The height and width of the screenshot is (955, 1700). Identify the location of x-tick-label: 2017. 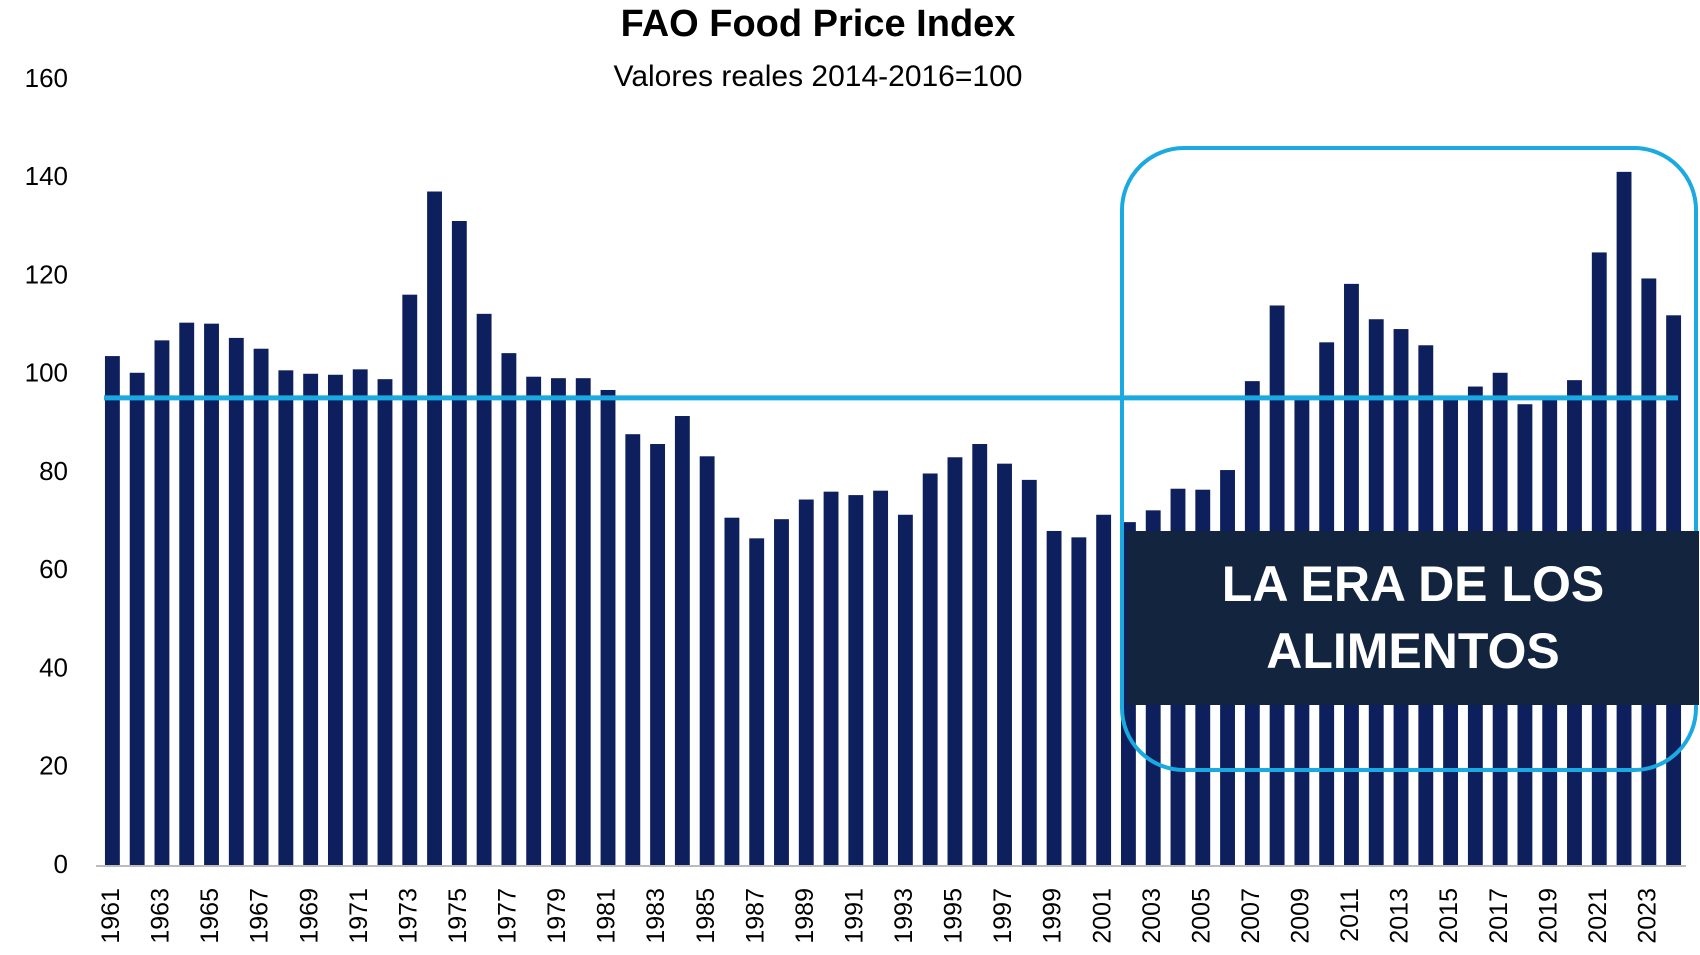
(1499, 916).